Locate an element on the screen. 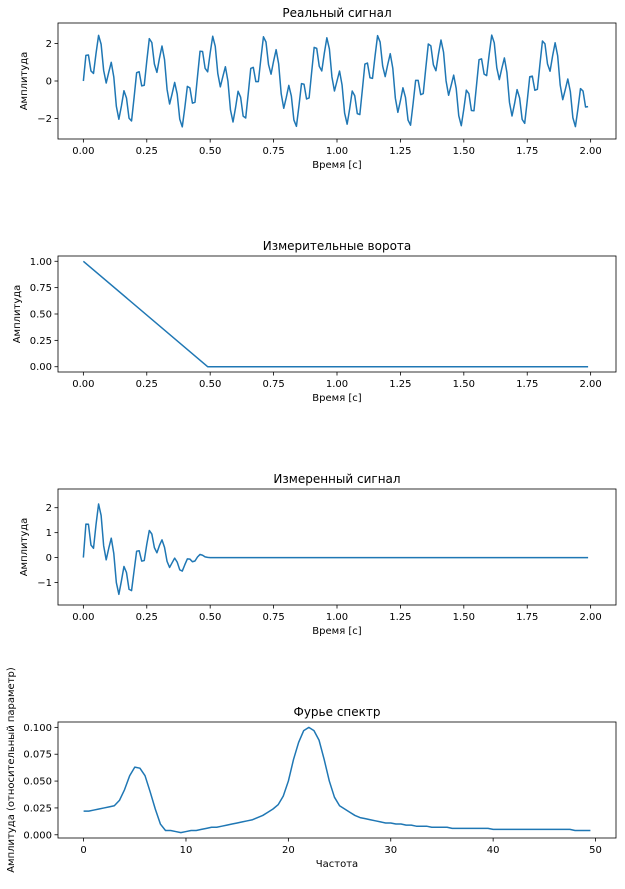 The image size is (625, 889). y-tick-label: 0.100 is located at coordinates (37, 728).